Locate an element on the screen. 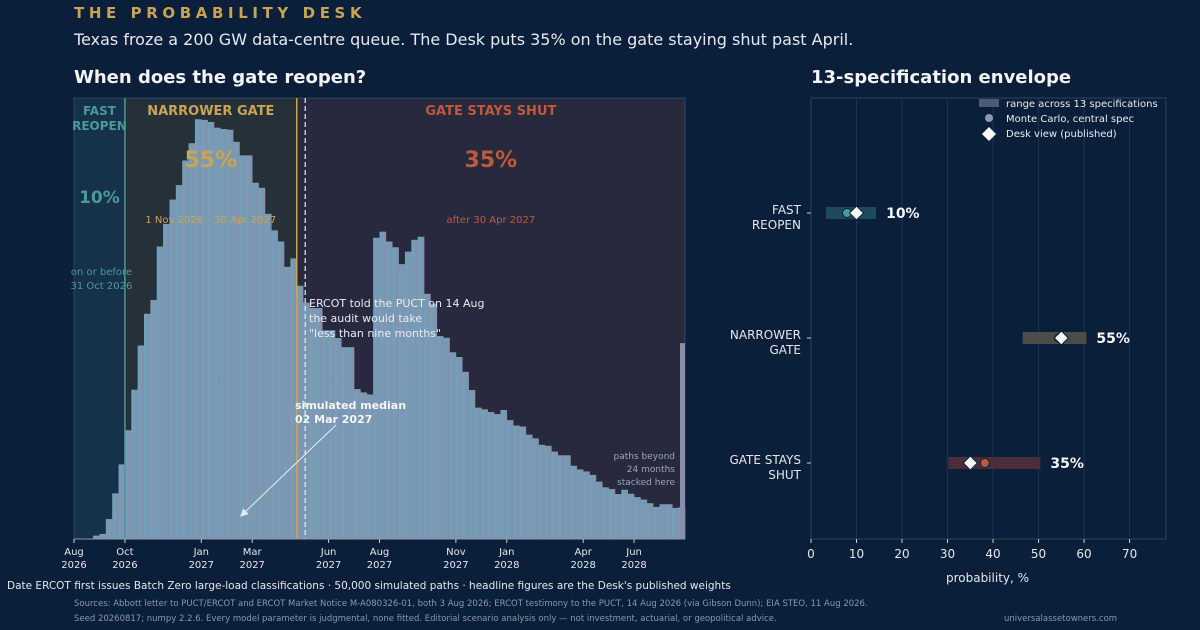 Image resolution: width=1200 pixels, height=630 pixels. x-tick-label-month: Aug is located at coordinates (74, 552).